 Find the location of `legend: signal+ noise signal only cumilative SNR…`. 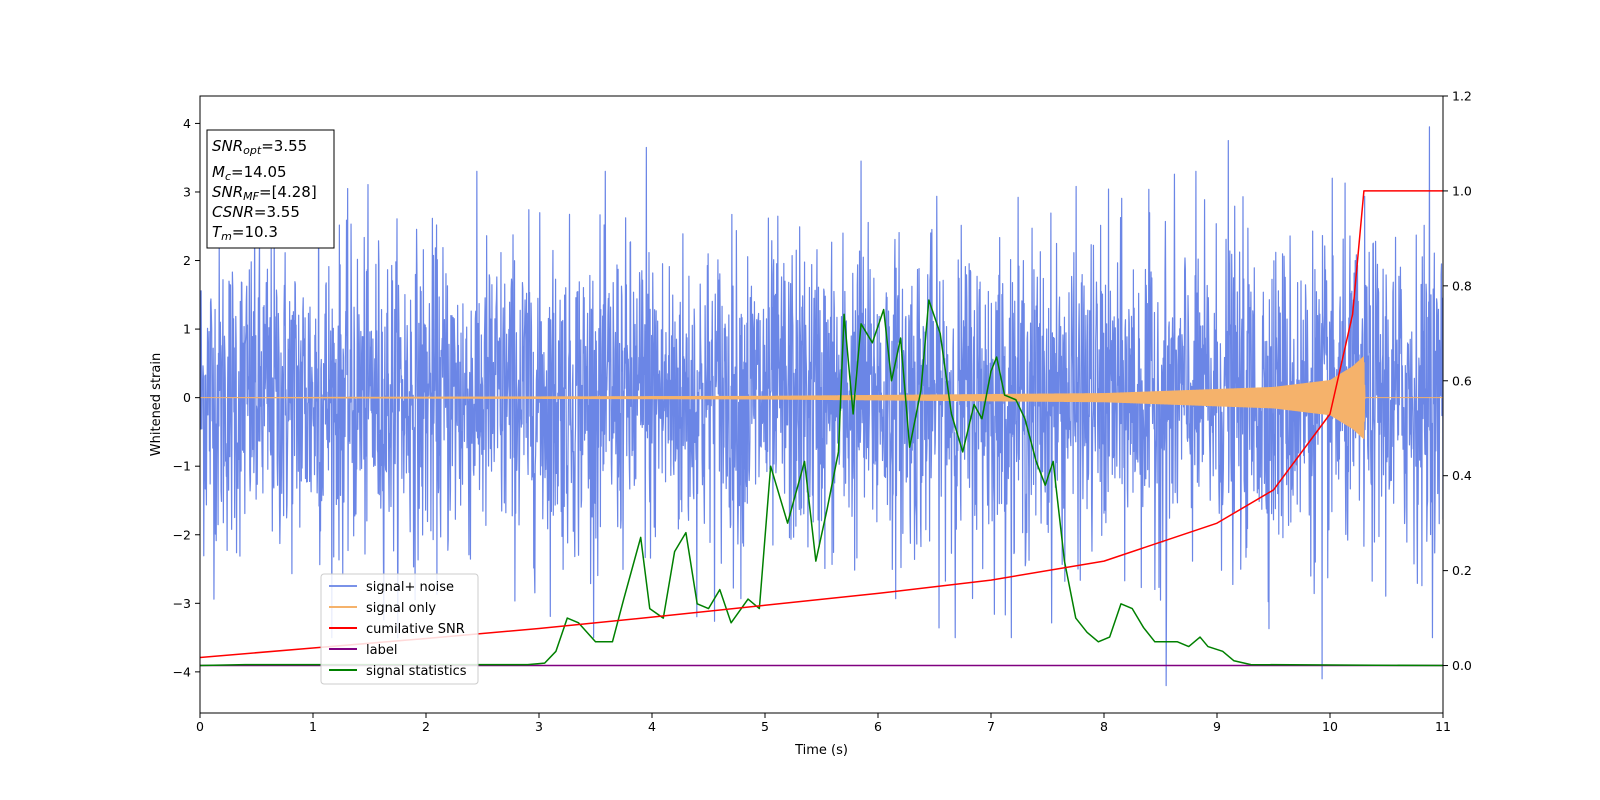

legend: signal+ noise signal only cumilative SNR… is located at coordinates (399, 629).